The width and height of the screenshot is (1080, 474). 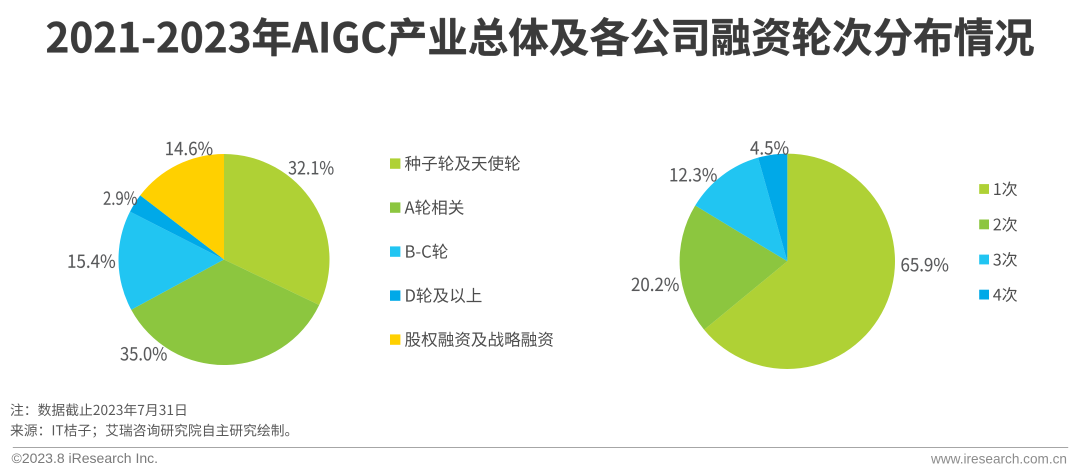 What do you see at coordinates (998, 459) in the screenshot?
I see `svg-text: www.iresearch.com.cn` at bounding box center [998, 459].